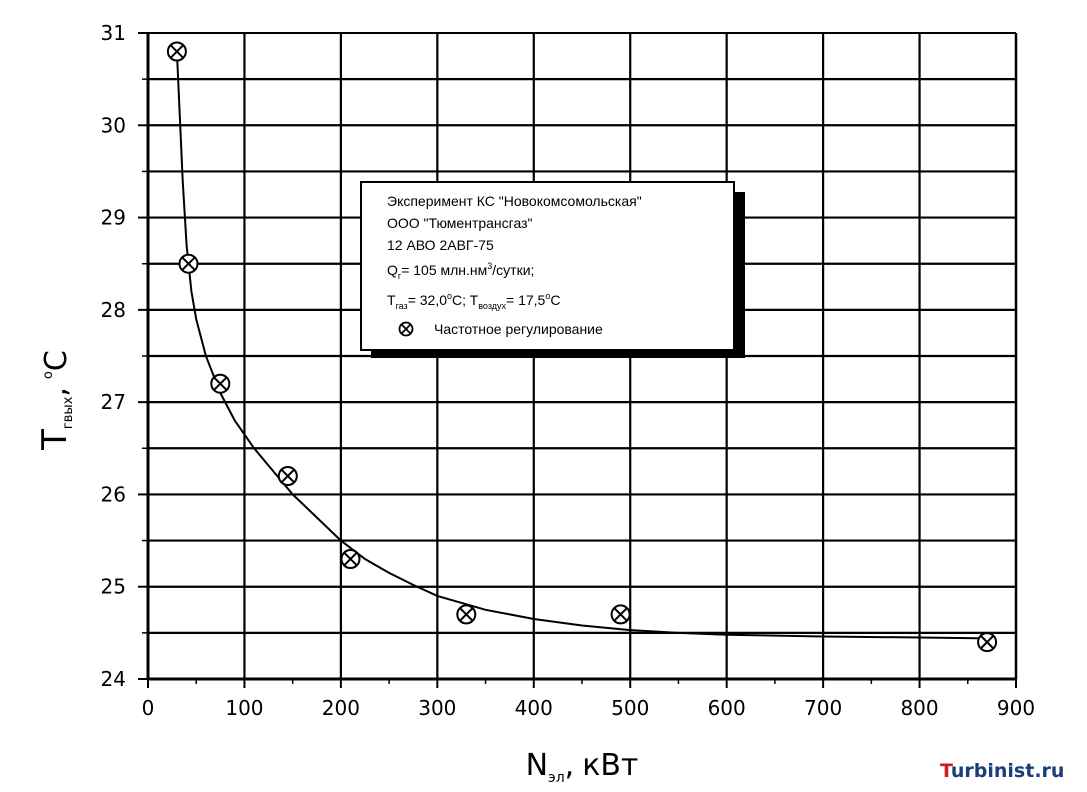 The image size is (1087, 792). I want to click on x-axis-label: Nэл, кВт, so click(582, 767).